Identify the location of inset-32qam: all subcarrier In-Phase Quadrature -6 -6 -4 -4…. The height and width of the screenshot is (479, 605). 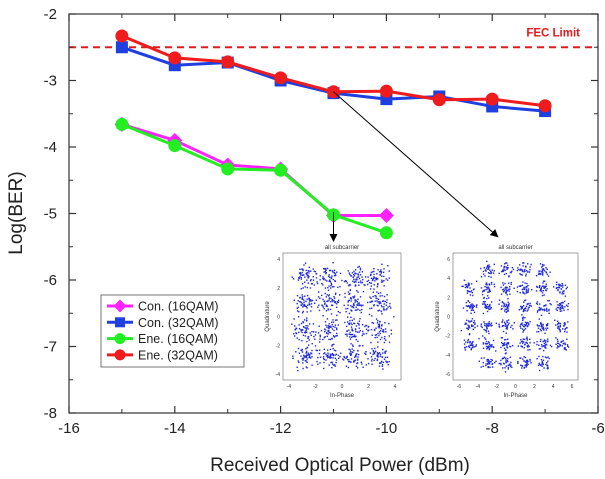
(511, 326).